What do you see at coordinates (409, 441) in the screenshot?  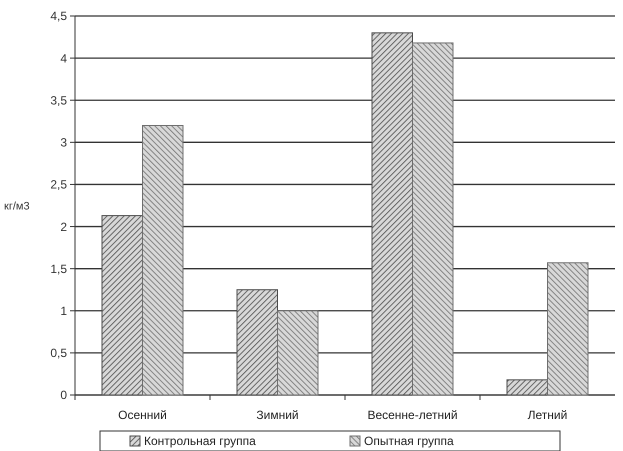 I see `legend-label: Опытная группа` at bounding box center [409, 441].